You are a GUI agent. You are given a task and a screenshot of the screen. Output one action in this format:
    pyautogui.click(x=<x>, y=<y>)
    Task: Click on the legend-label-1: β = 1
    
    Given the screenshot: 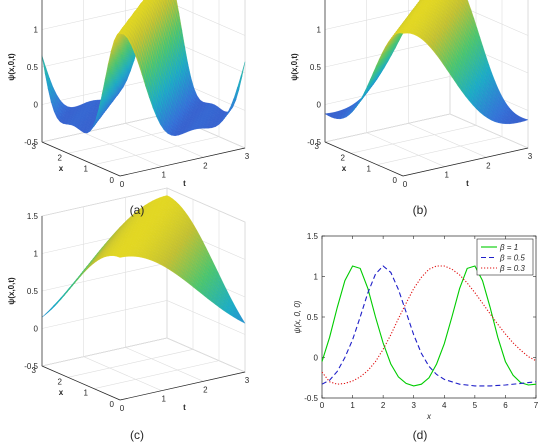 What is the action you would take?
    pyautogui.click(x=508, y=247)
    